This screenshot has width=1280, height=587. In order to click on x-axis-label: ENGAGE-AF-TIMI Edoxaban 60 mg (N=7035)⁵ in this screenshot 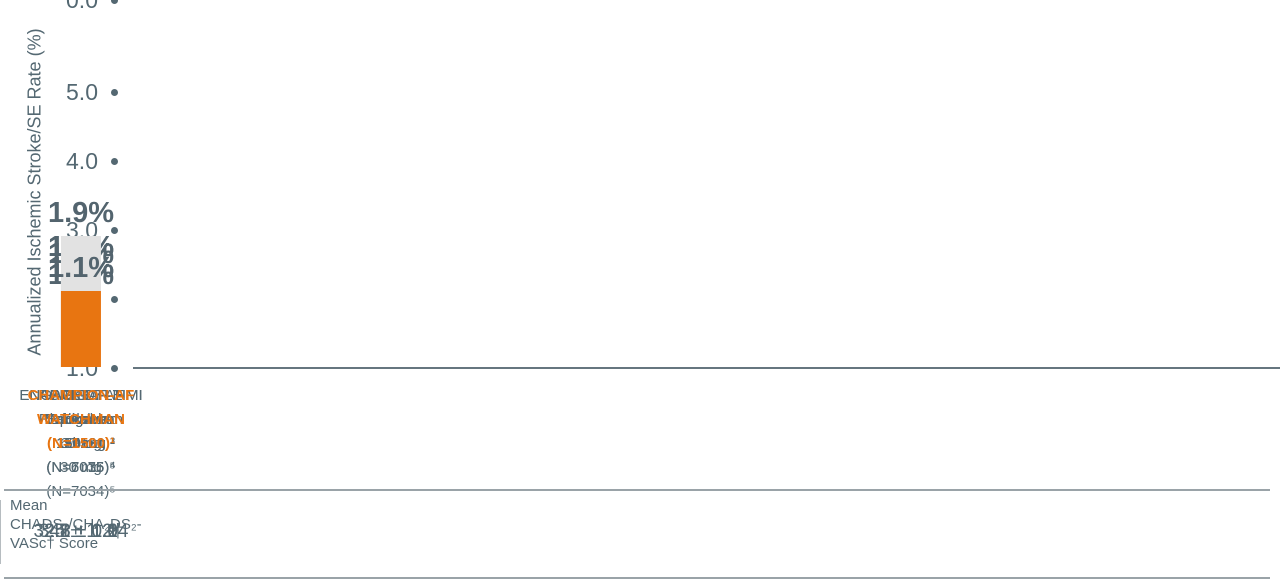, I will do `click(81, 431)`.